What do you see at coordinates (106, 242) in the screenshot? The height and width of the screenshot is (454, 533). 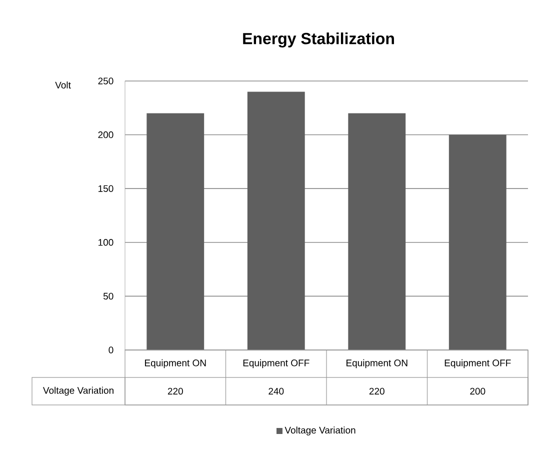 I see `y-tick-label: 100` at bounding box center [106, 242].